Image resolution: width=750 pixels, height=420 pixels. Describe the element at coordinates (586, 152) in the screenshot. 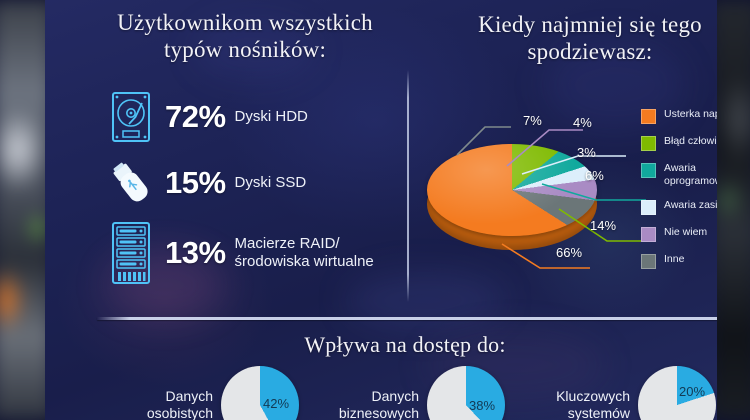

I see `pie-label-zasilania: 3%` at that location.